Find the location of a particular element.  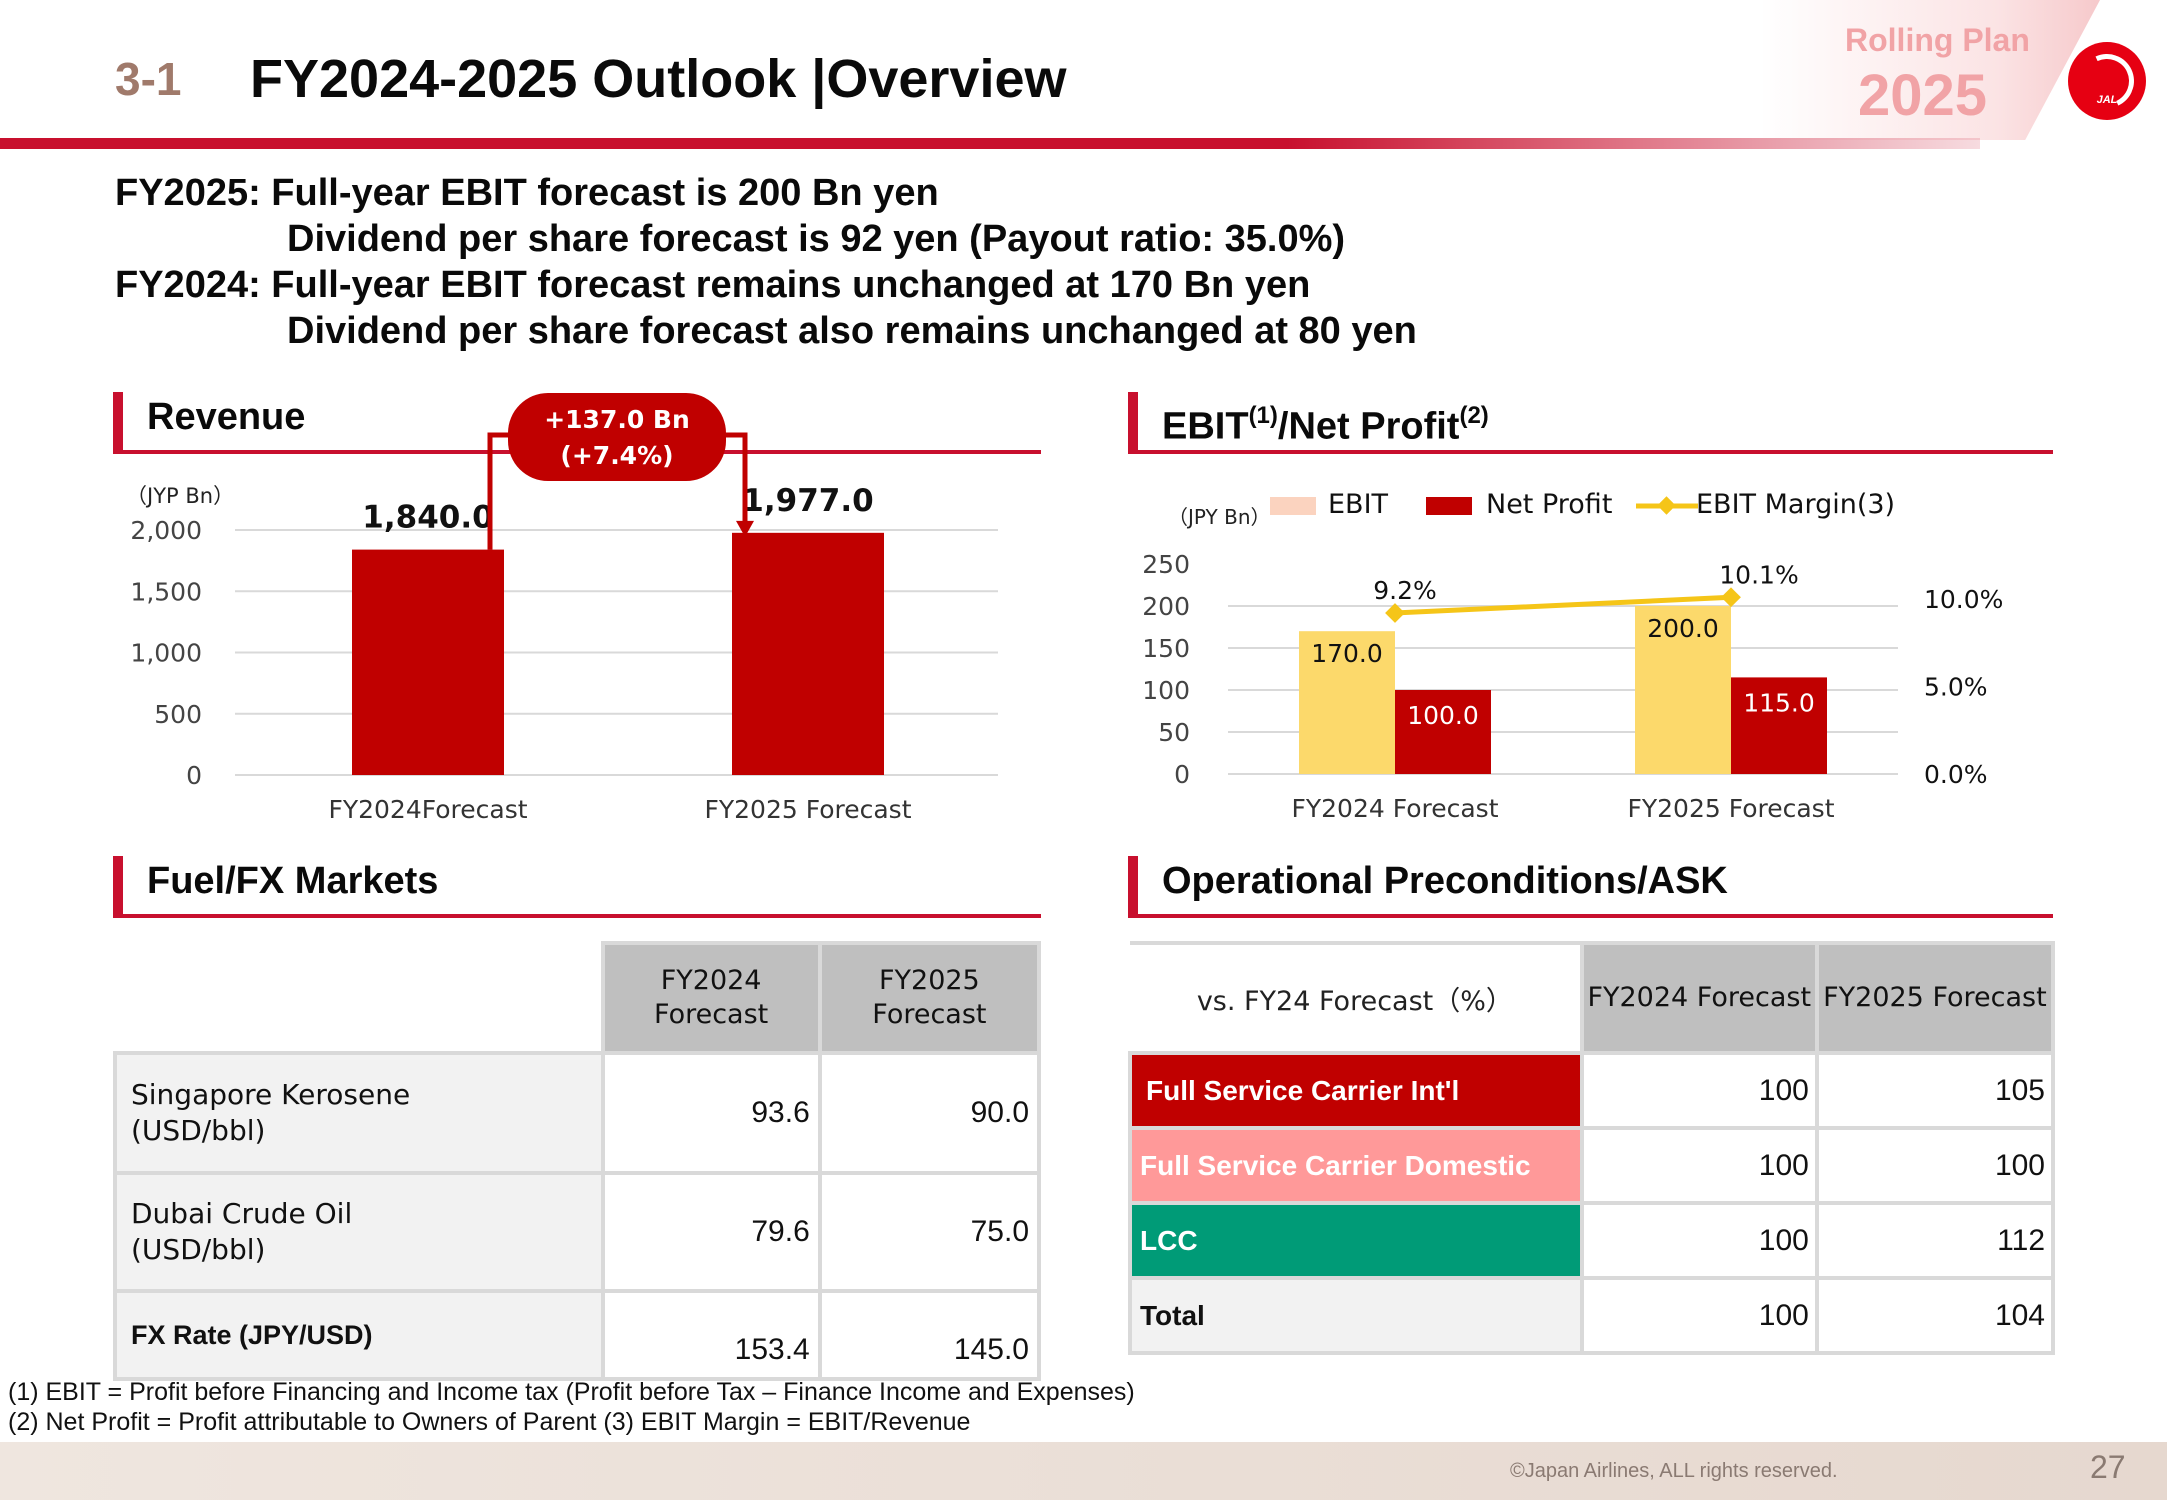

ebit-y-tick: 100 is located at coordinates (1166, 690).